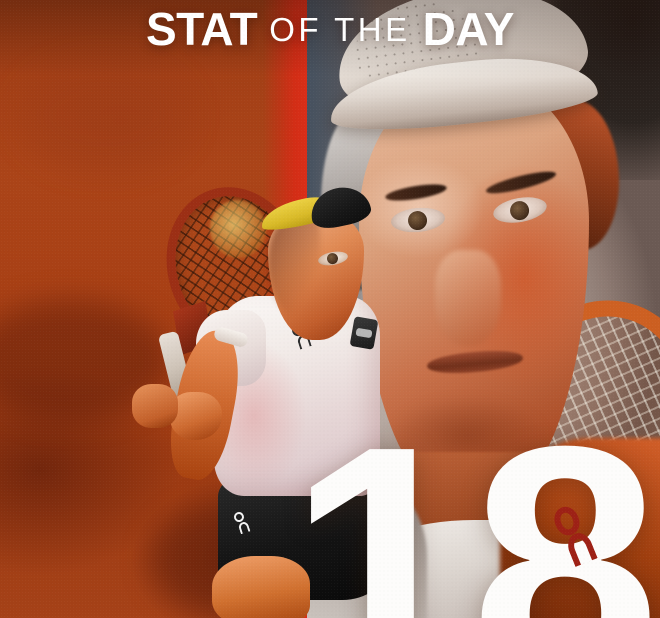 The width and height of the screenshot is (660, 618). I want to click on player-iris, so click(332, 258).